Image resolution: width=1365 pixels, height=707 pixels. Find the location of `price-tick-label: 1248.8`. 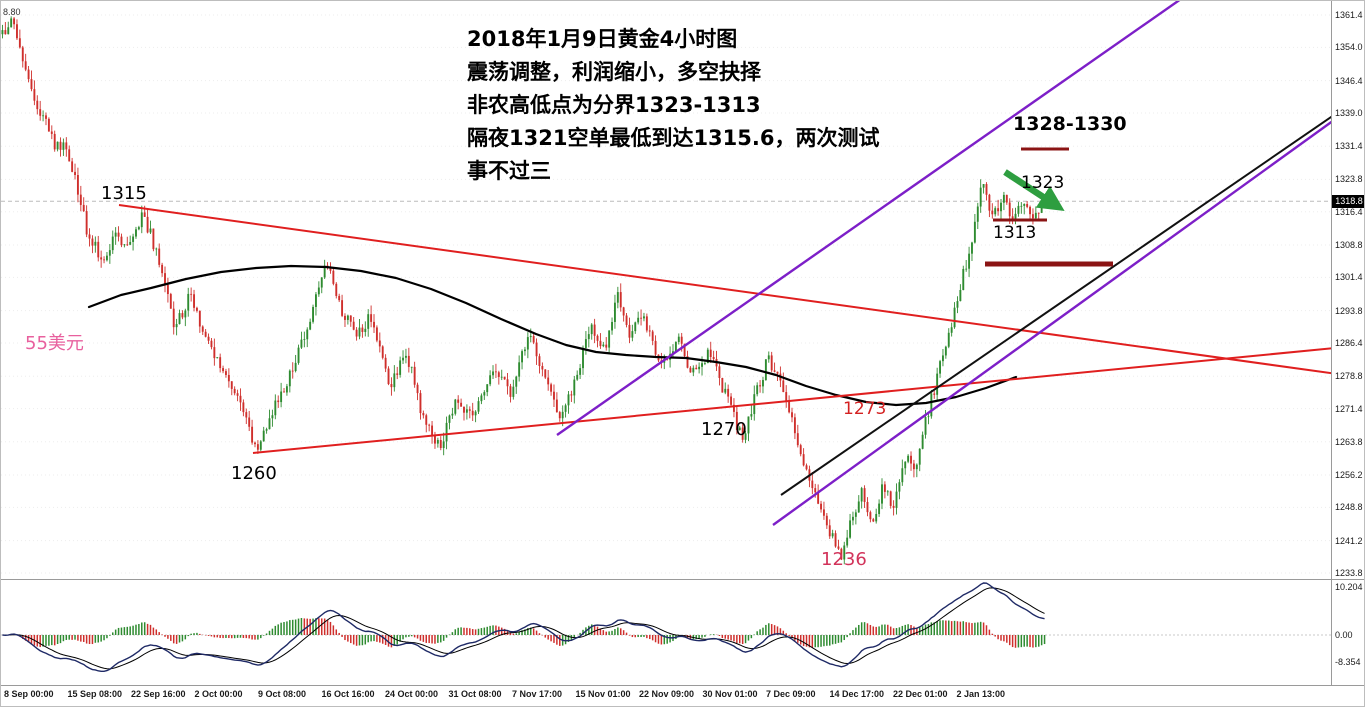

price-tick-label: 1248.8 is located at coordinates (1349, 507).